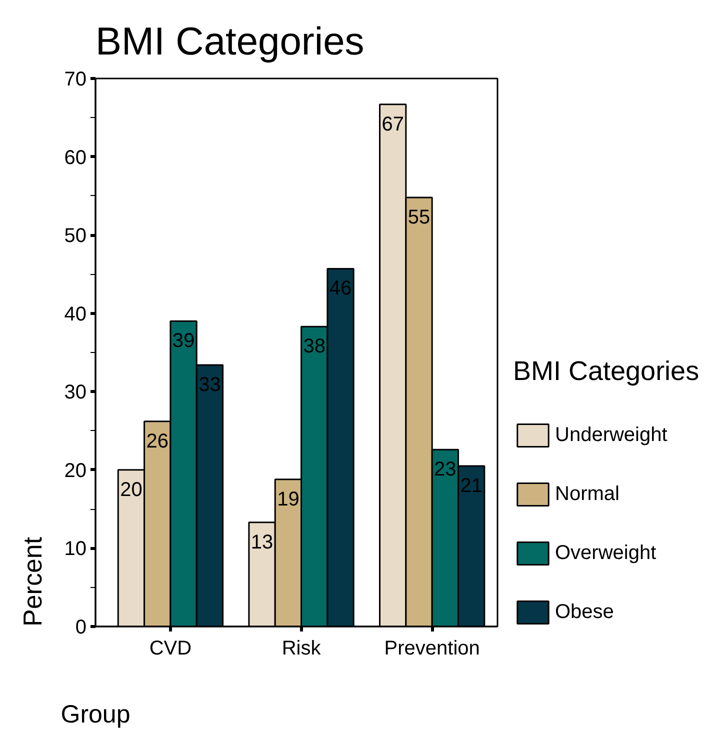 The image size is (708, 731). What do you see at coordinates (432, 649) in the screenshot?
I see `x-tick-label: Prevention` at bounding box center [432, 649].